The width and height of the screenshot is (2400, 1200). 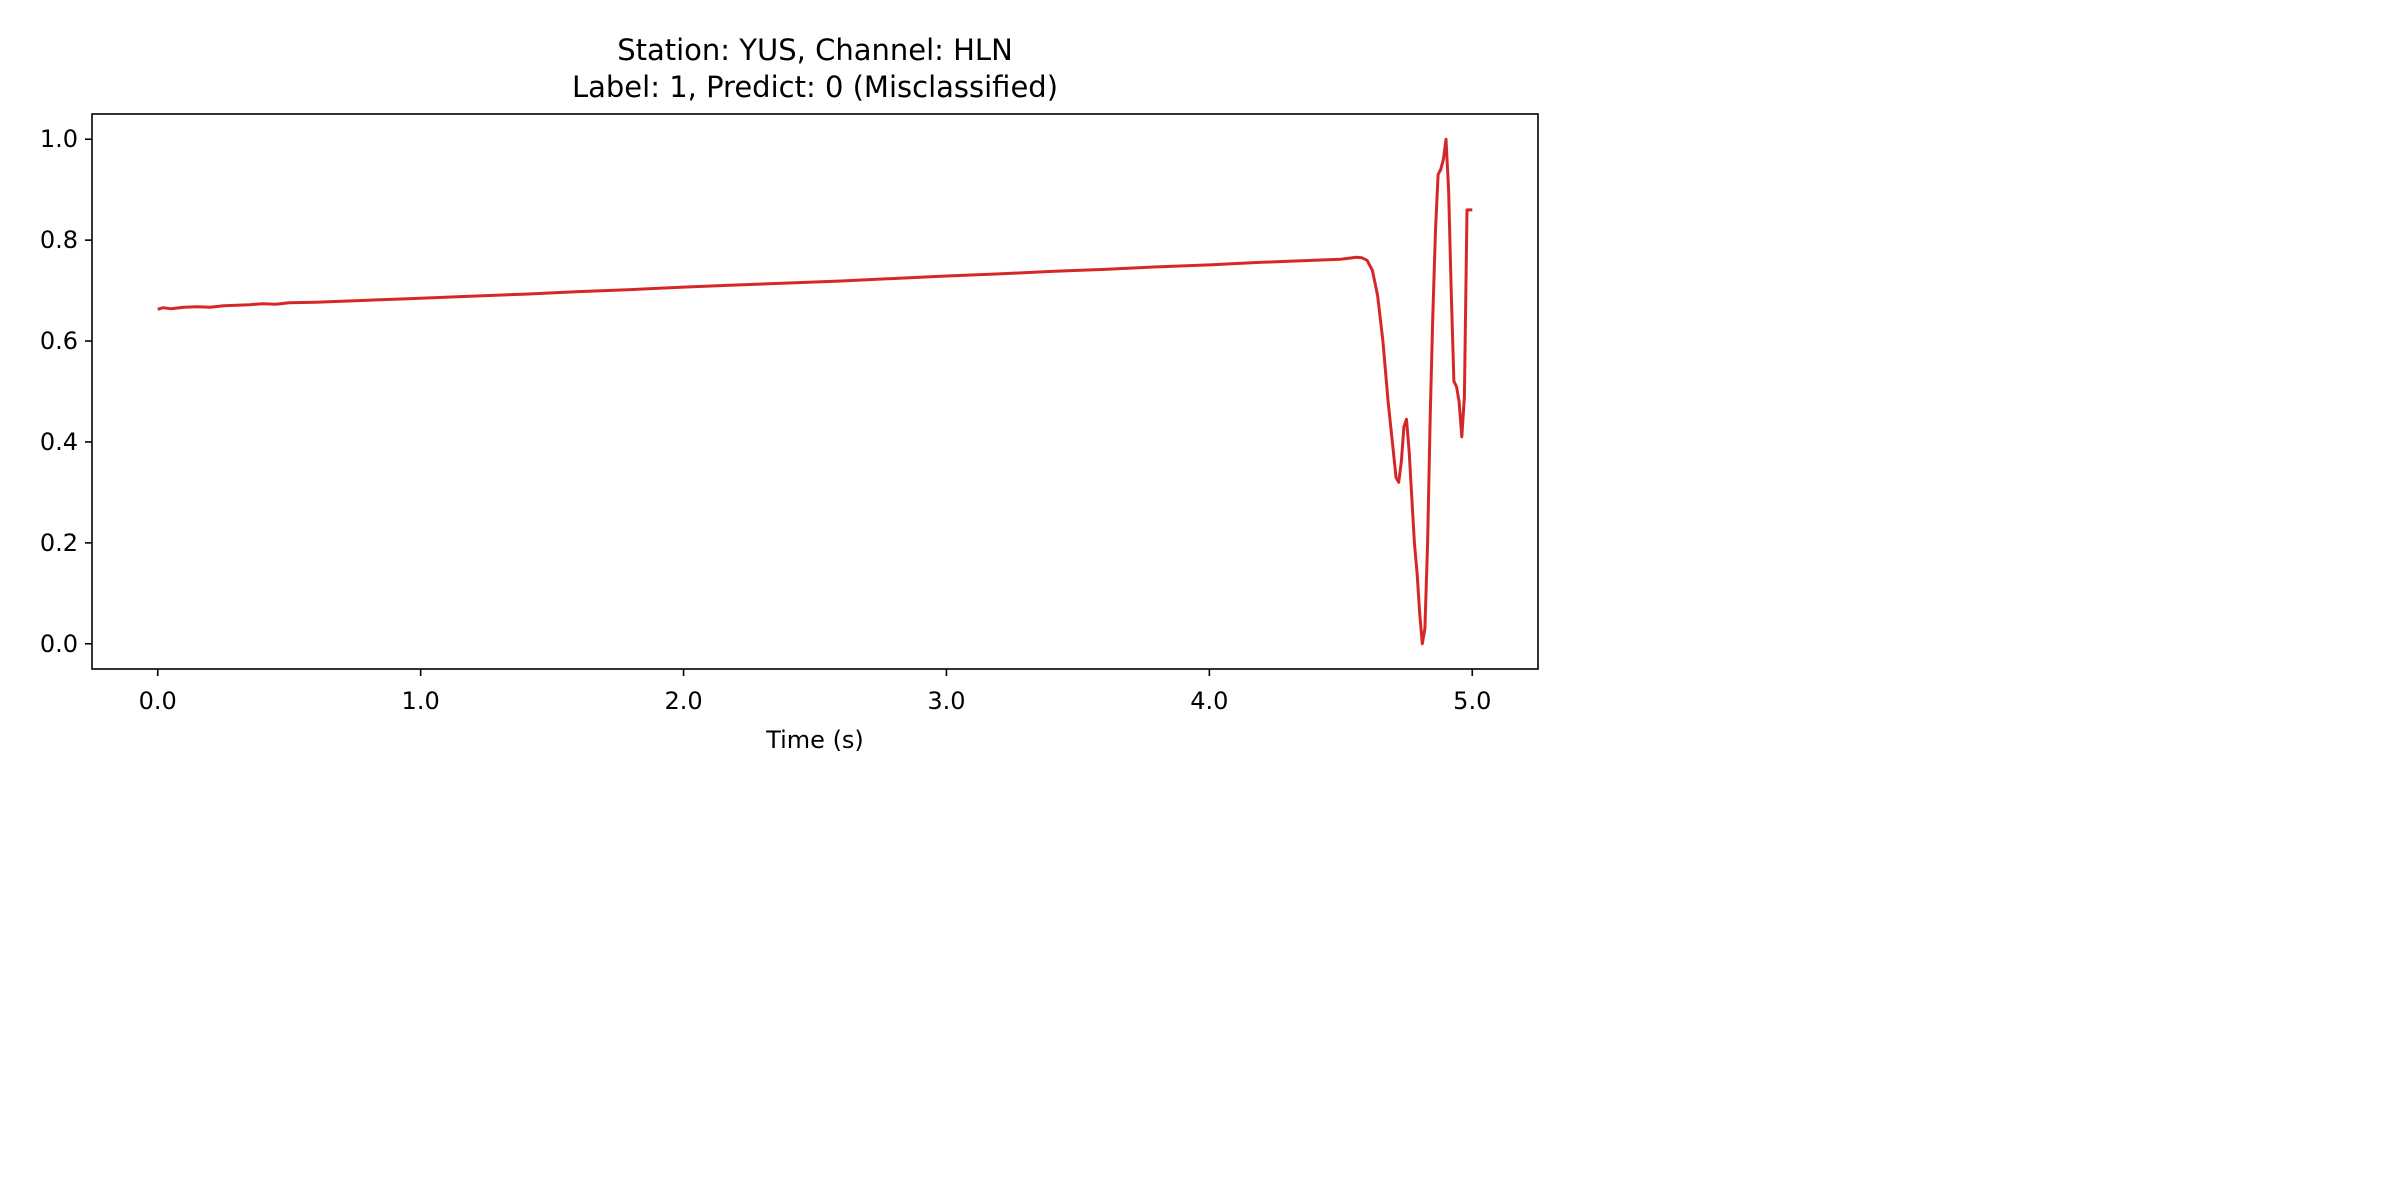 I want to click on chart-title-line-2: Label: 1, Predict: 0 (Misclassified), so click(x=815, y=87).